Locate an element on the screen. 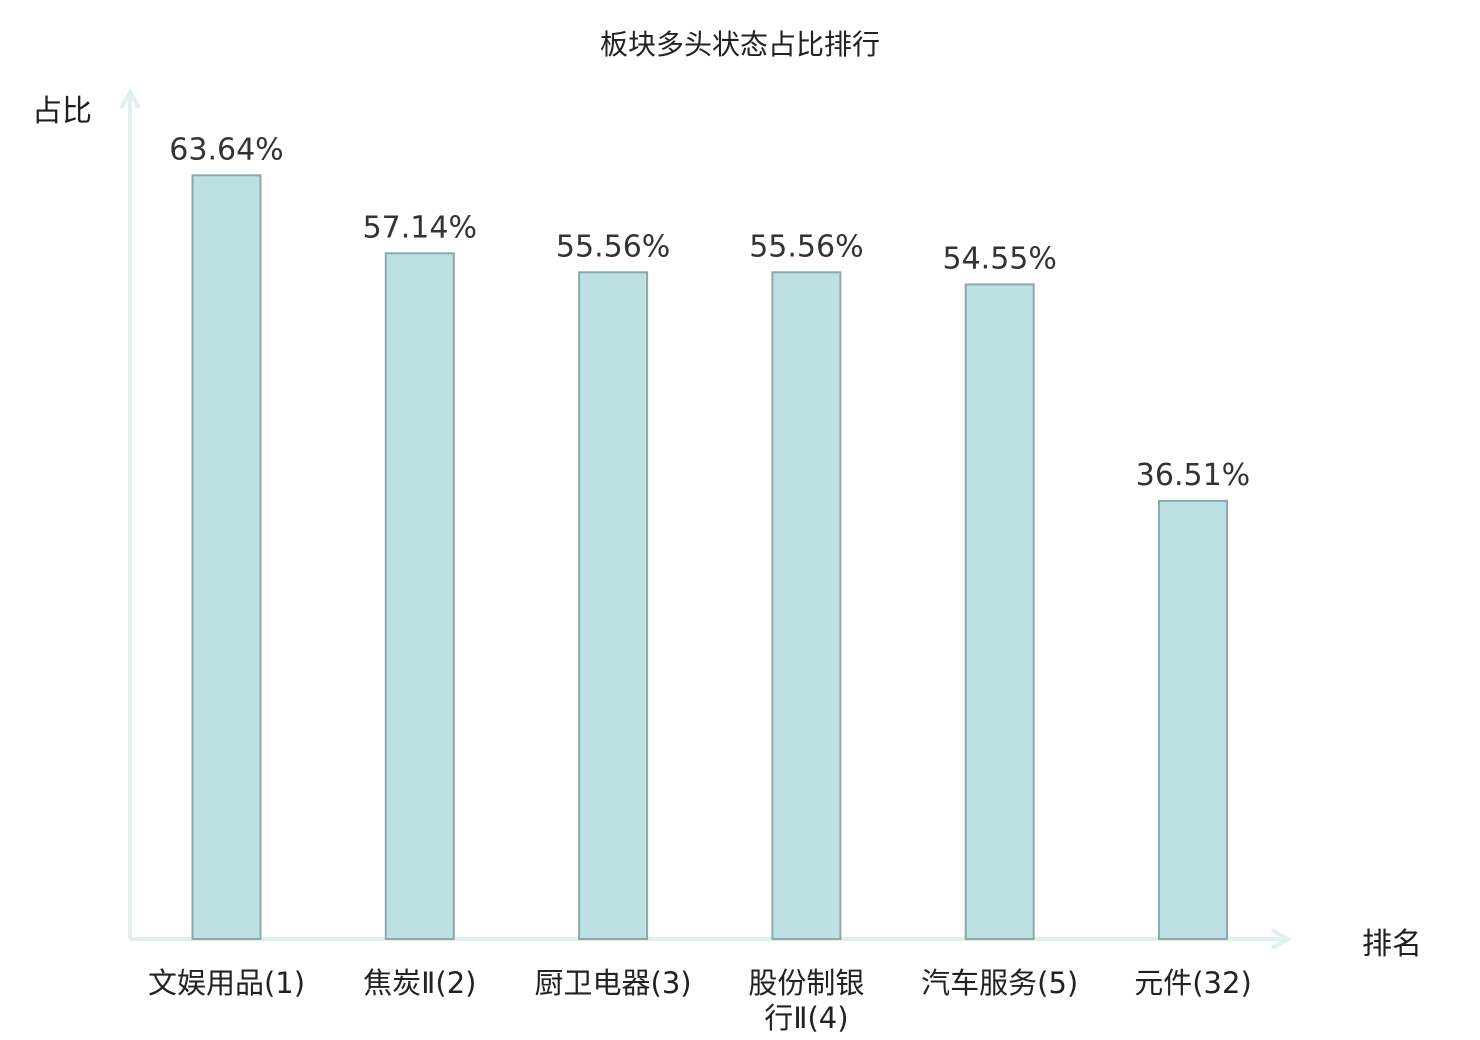 The height and width of the screenshot is (1040, 1480). y-axis-label: 占比 is located at coordinates (62, 111).